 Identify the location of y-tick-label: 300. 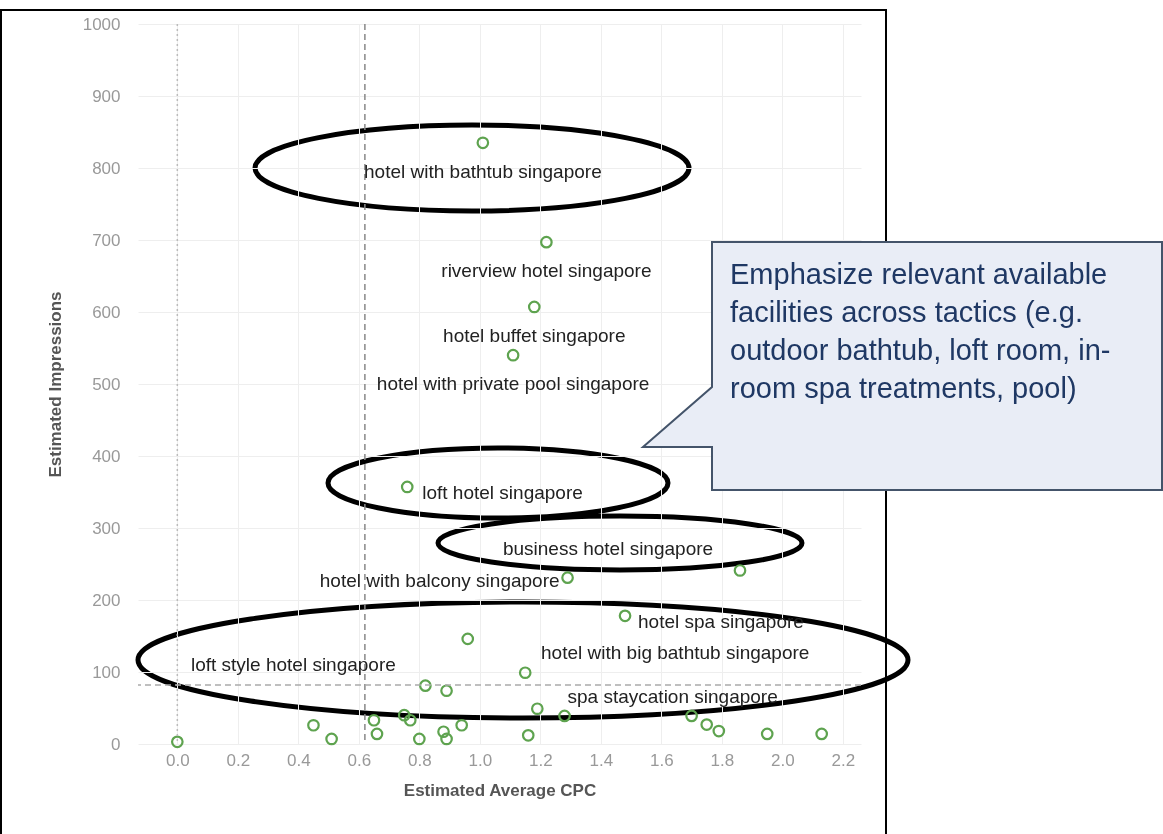
(106, 528).